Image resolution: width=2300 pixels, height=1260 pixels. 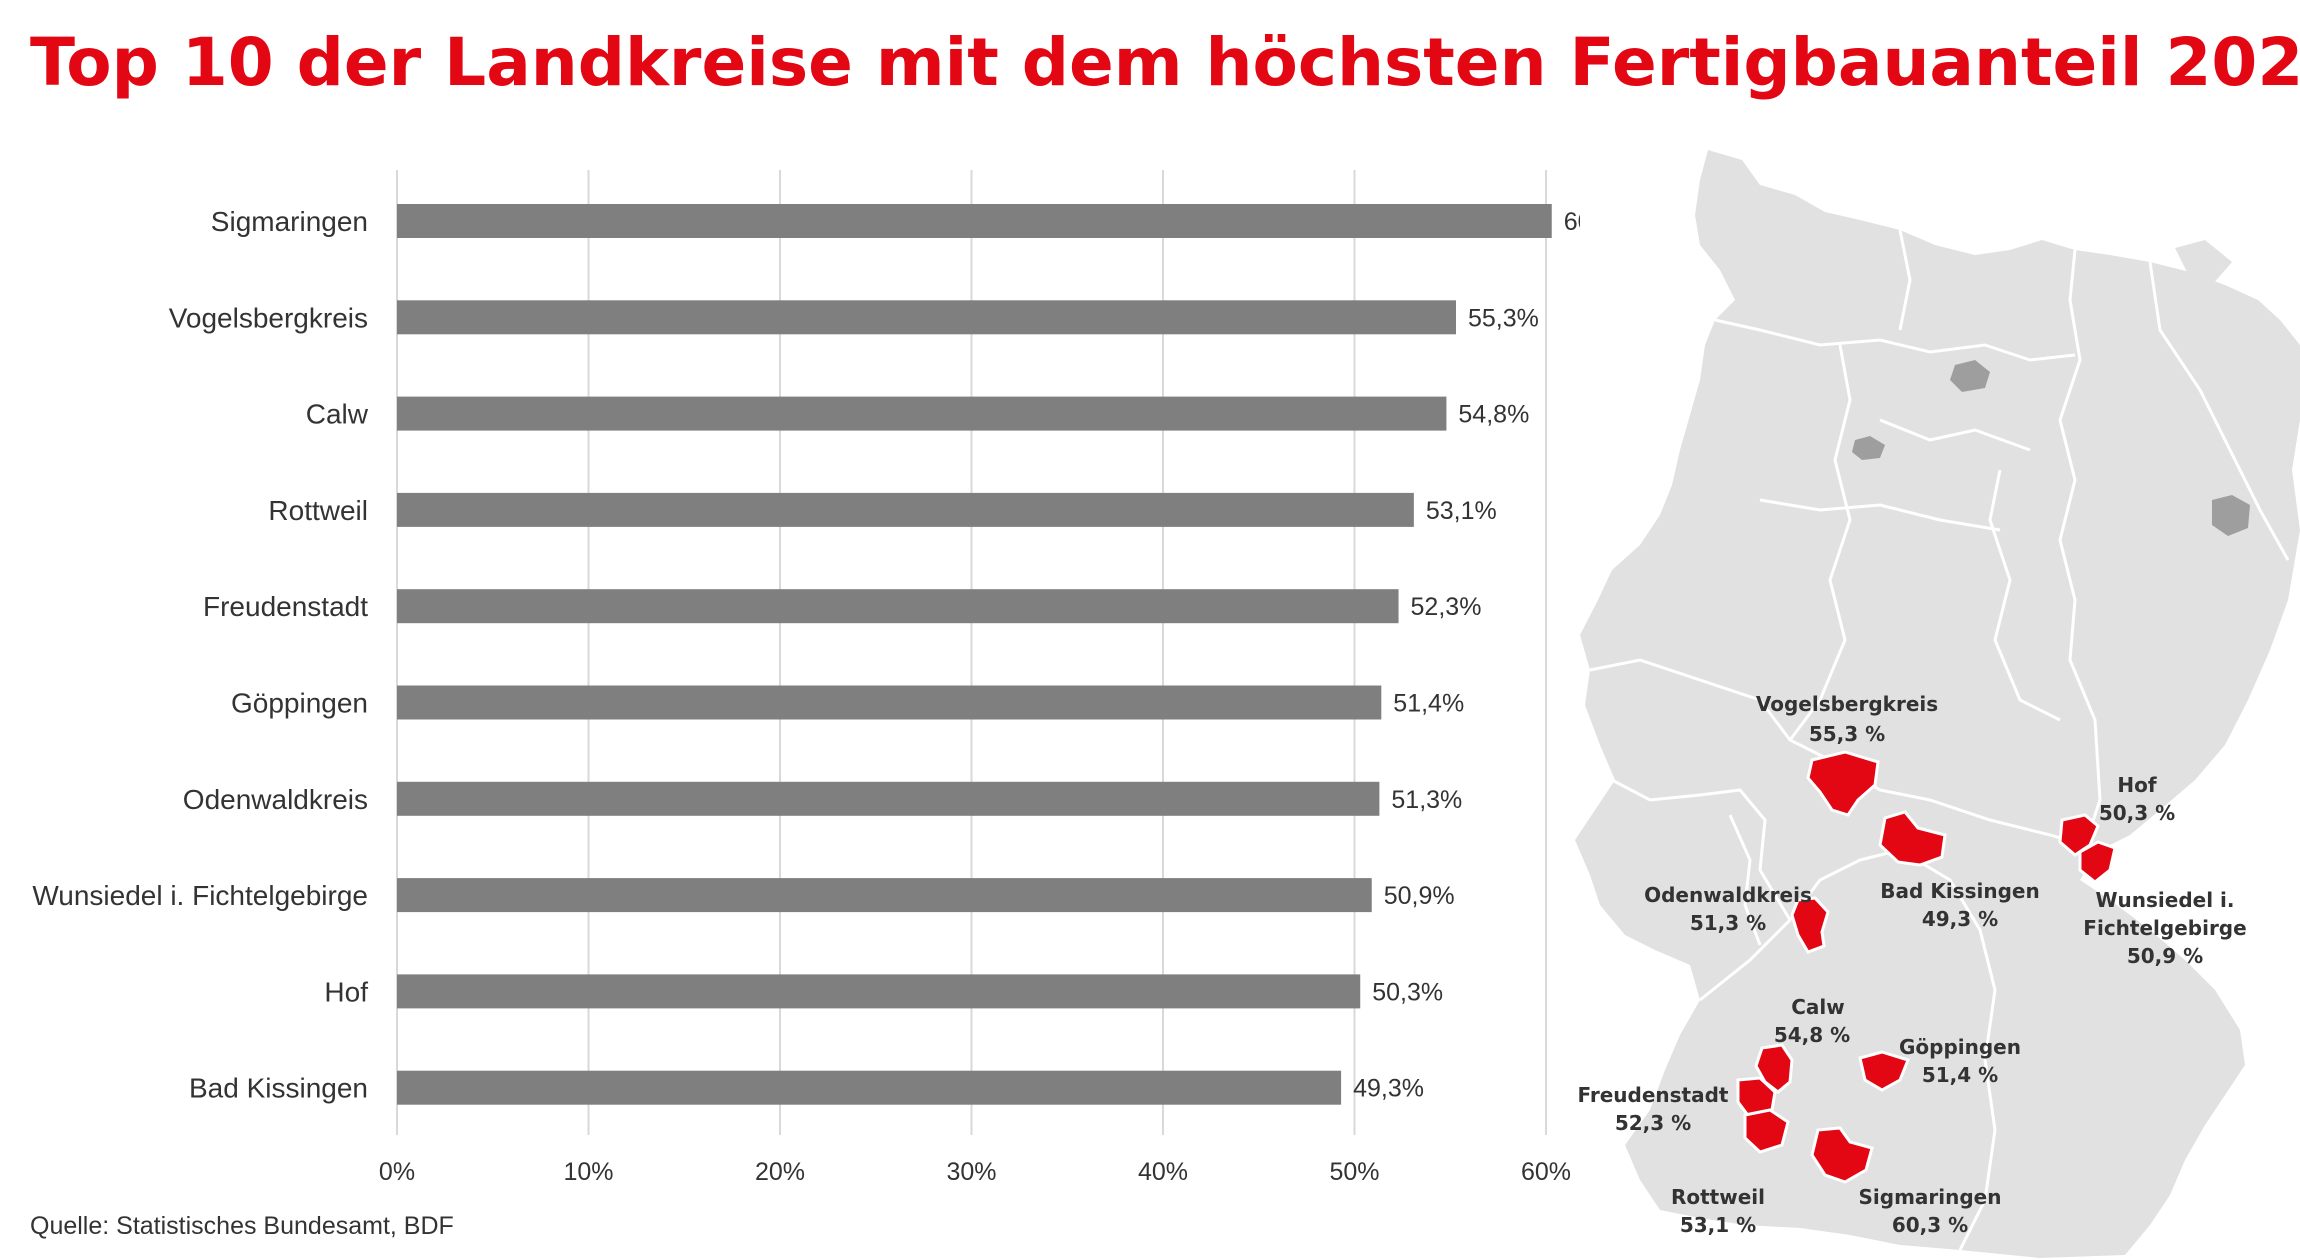 I want to click on value-label-4: 52,3%, so click(x=1446, y=607).